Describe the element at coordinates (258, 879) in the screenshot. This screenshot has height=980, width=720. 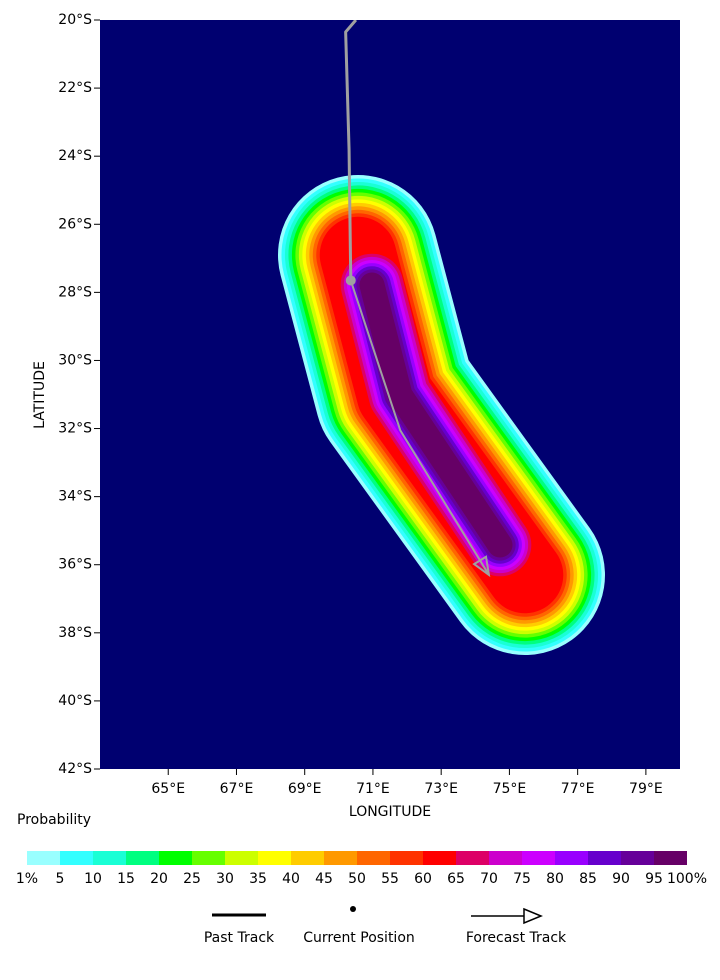
I see `colorbar-label: 35` at that location.